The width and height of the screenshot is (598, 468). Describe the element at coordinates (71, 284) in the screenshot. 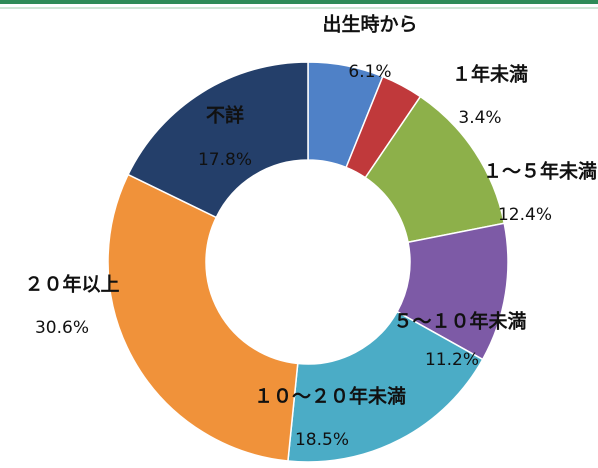

I see `category-label: ２０年以上` at that location.